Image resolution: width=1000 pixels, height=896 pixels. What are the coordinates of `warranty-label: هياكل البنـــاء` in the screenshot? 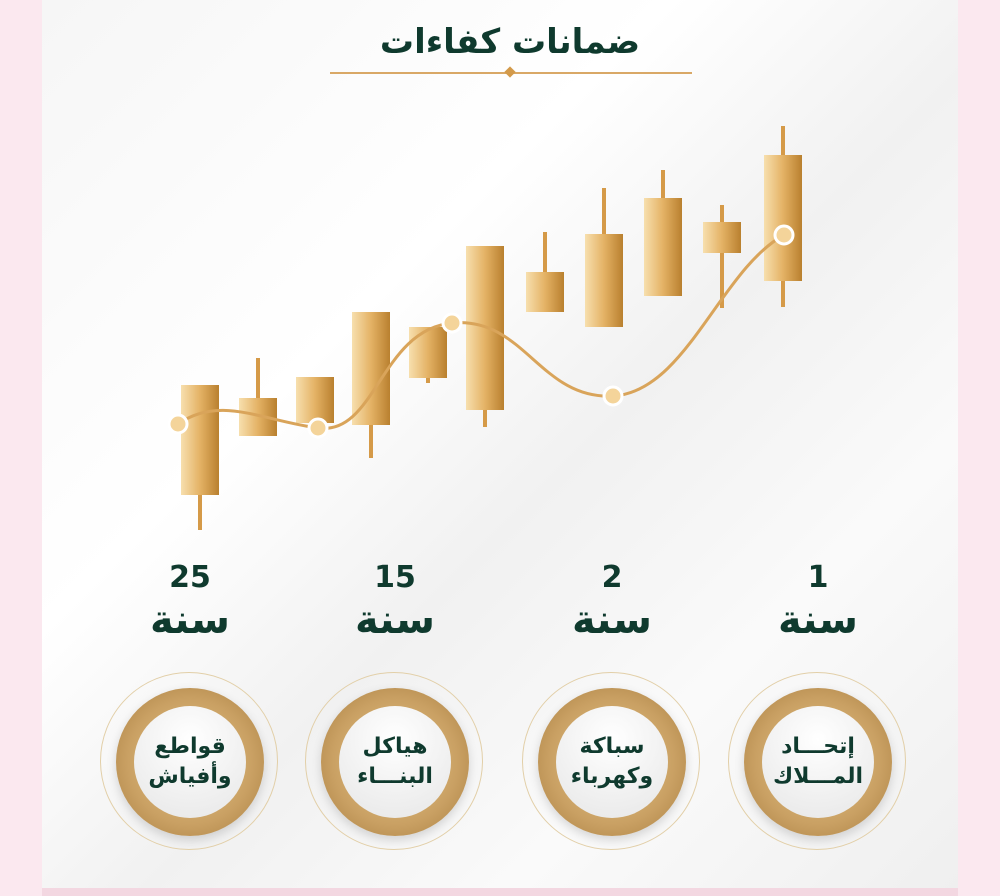 It's located at (395, 762).